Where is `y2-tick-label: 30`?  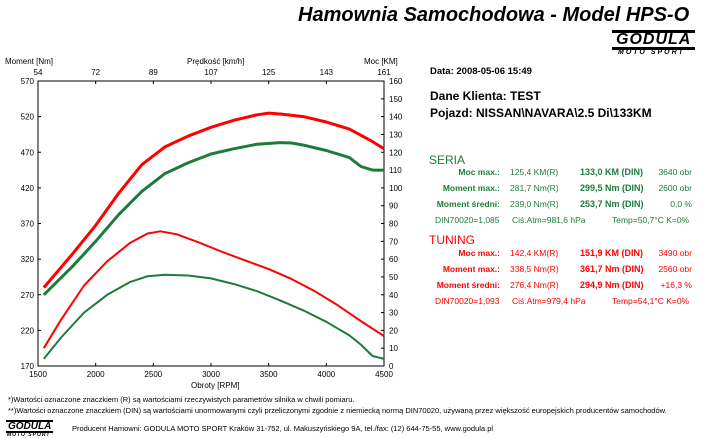 y2-tick-label: 30 is located at coordinates (393, 313).